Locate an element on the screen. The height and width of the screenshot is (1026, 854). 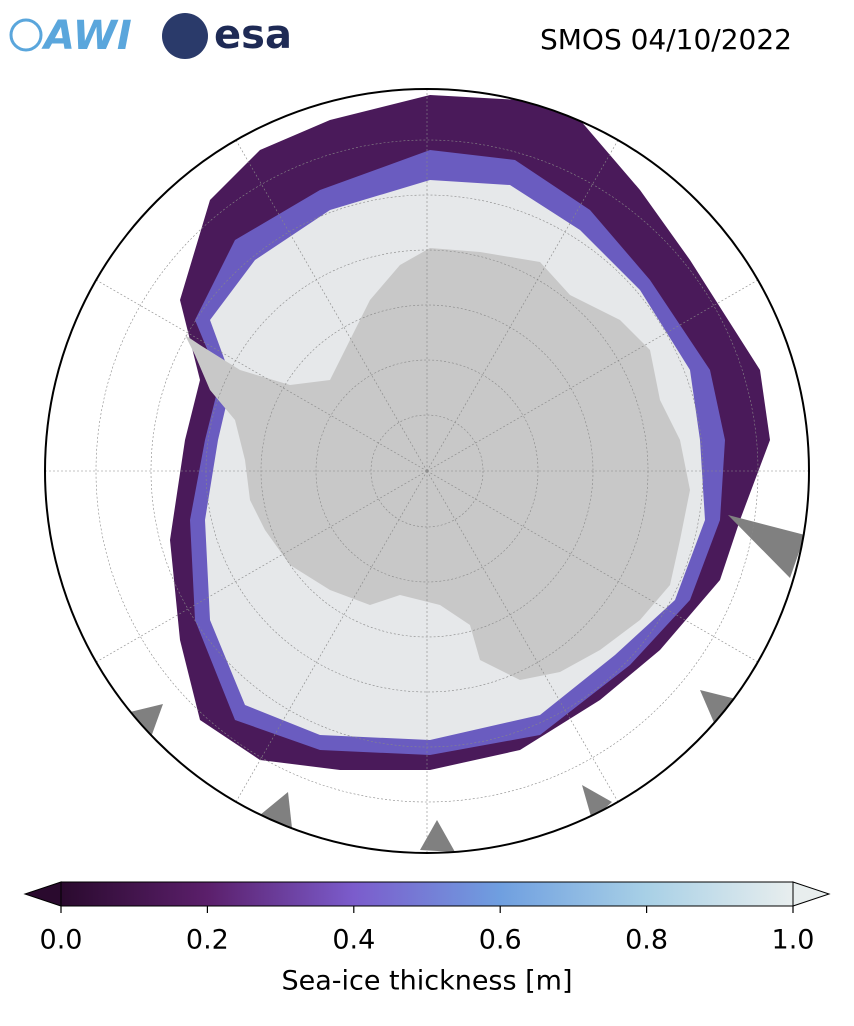
colorbar-tick-label: 0.0 is located at coordinates (61, 940).